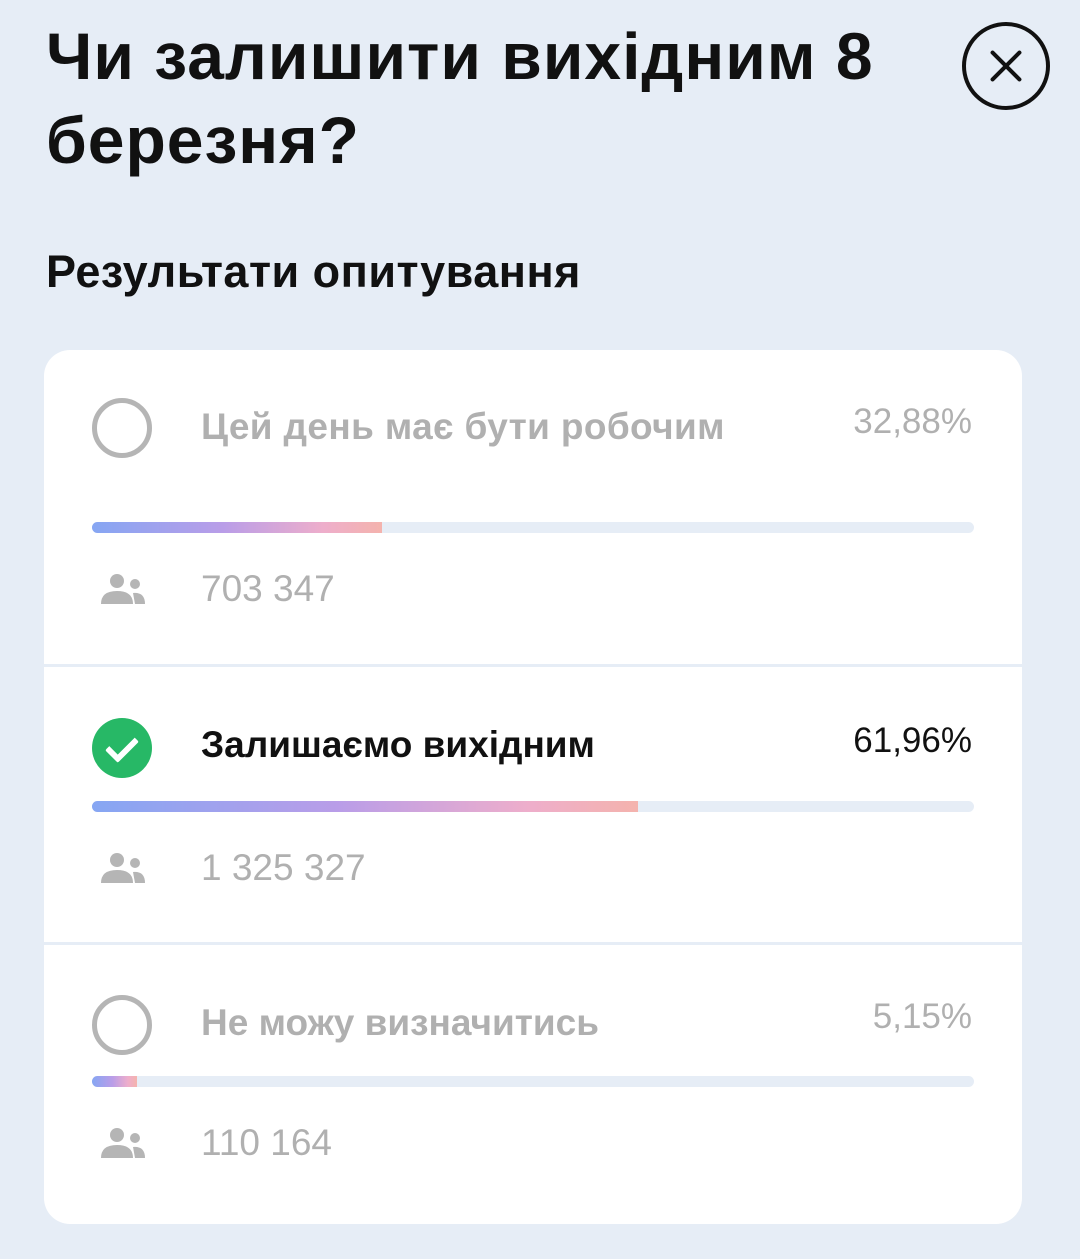 Image resolution: width=1080 pixels, height=1259 pixels. What do you see at coordinates (122, 748) in the screenshot?
I see `check-circle-icon` at bounding box center [122, 748].